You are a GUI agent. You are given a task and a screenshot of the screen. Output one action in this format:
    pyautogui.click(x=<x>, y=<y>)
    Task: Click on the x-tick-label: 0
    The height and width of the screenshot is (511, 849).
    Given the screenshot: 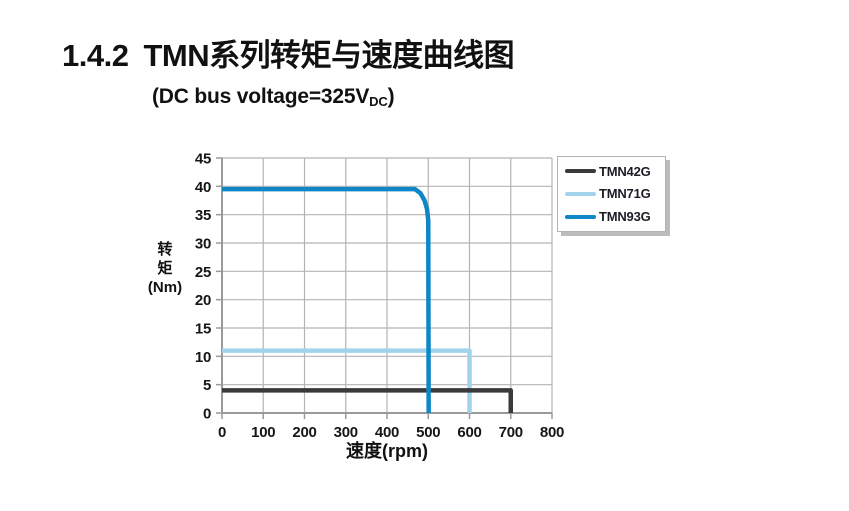 What is the action you would take?
    pyautogui.click(x=222, y=432)
    